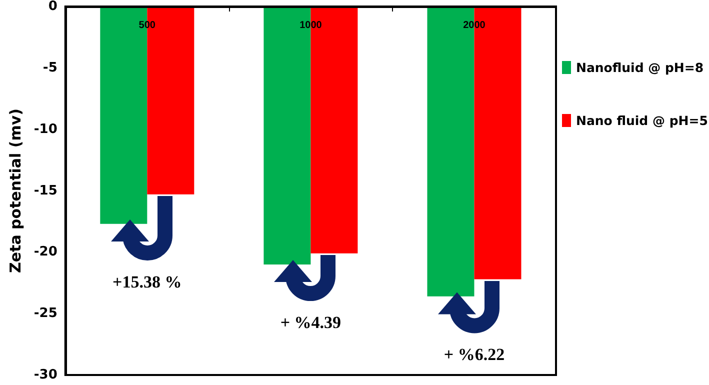 The width and height of the screenshot is (709, 385). I want to click on annotation: +15.38 %, so click(147, 282).